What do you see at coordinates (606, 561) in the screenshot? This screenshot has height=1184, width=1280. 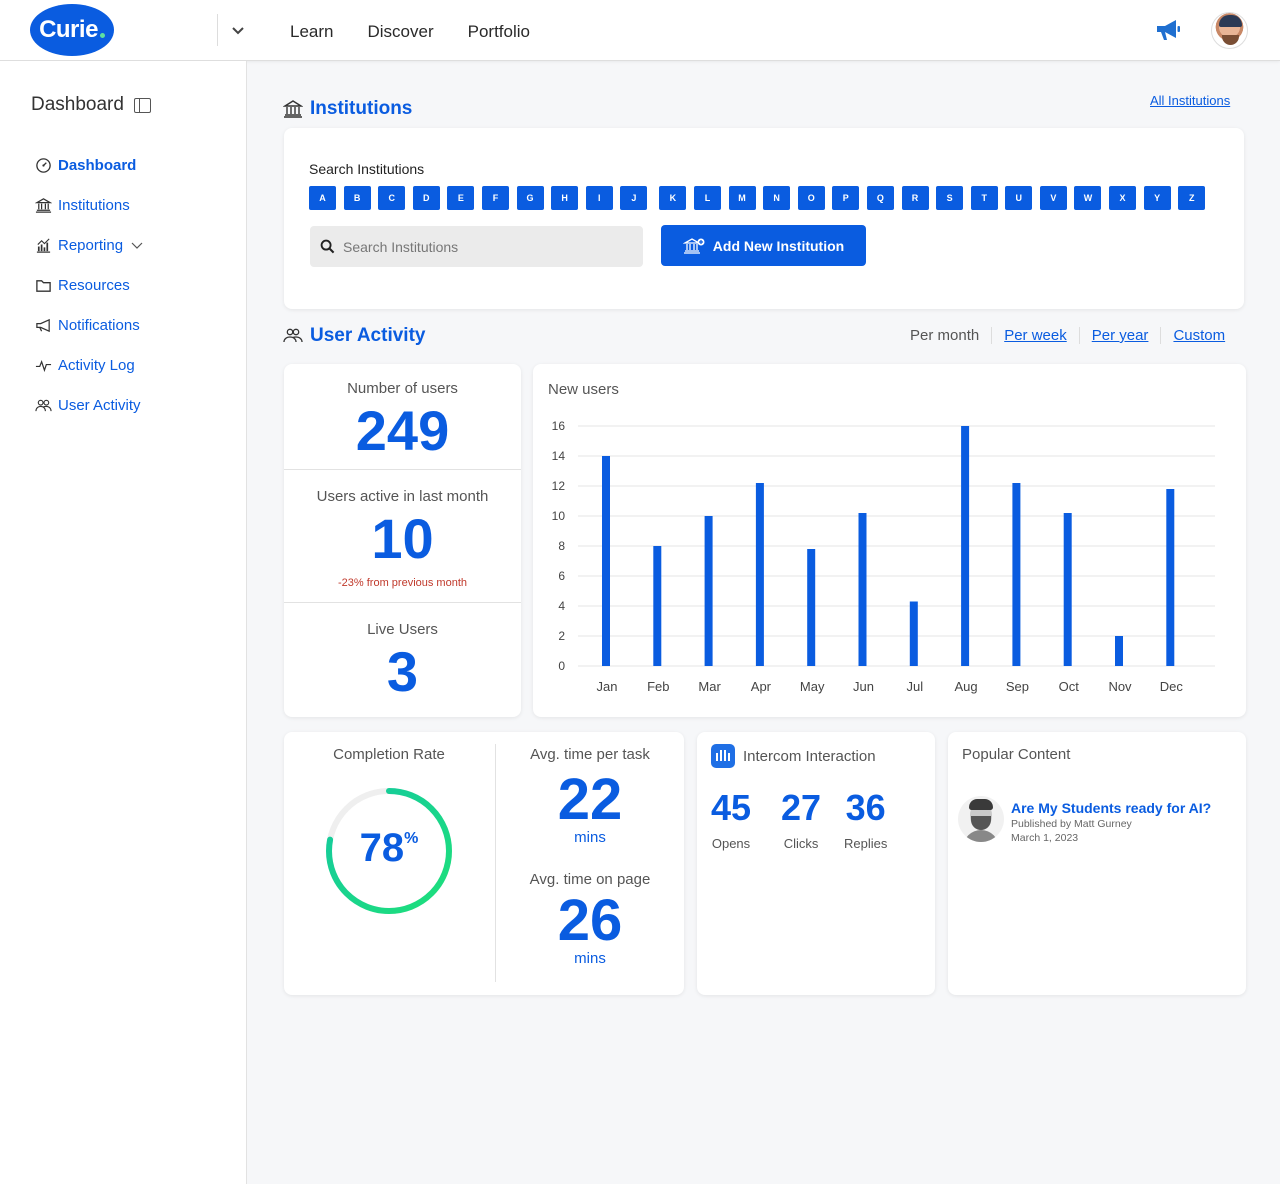 I see `bar-jan` at bounding box center [606, 561].